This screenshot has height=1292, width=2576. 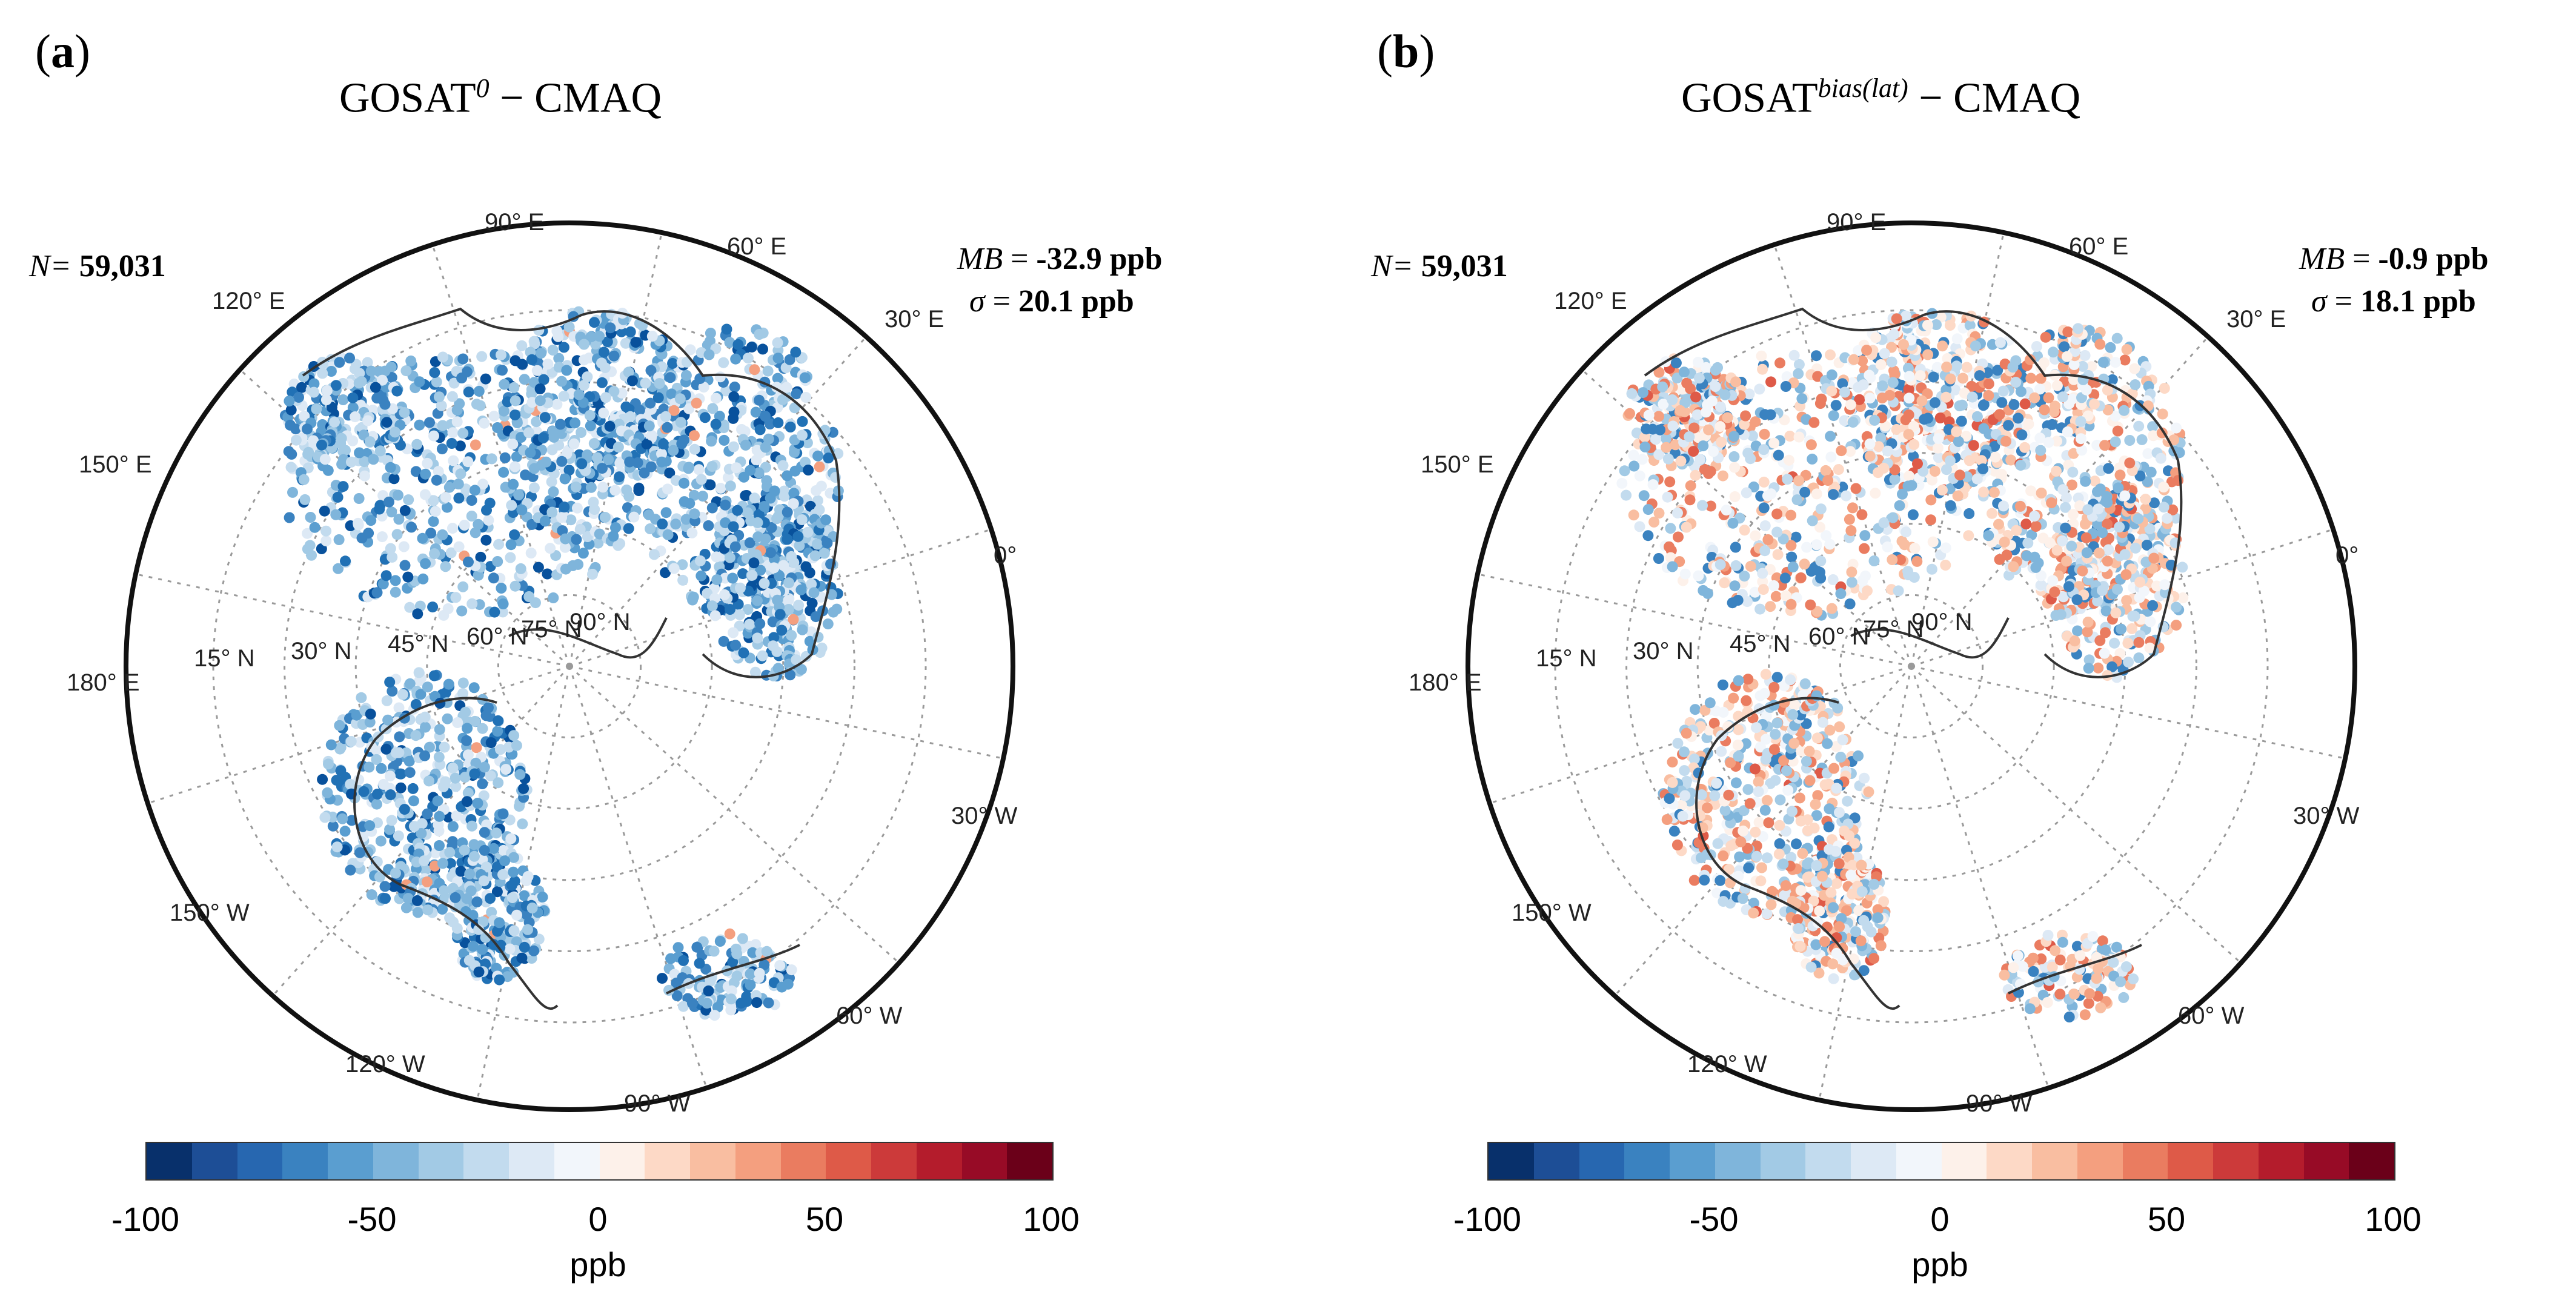 What do you see at coordinates (869, 1016) in the screenshot?
I see `longitude-label: 60° W` at bounding box center [869, 1016].